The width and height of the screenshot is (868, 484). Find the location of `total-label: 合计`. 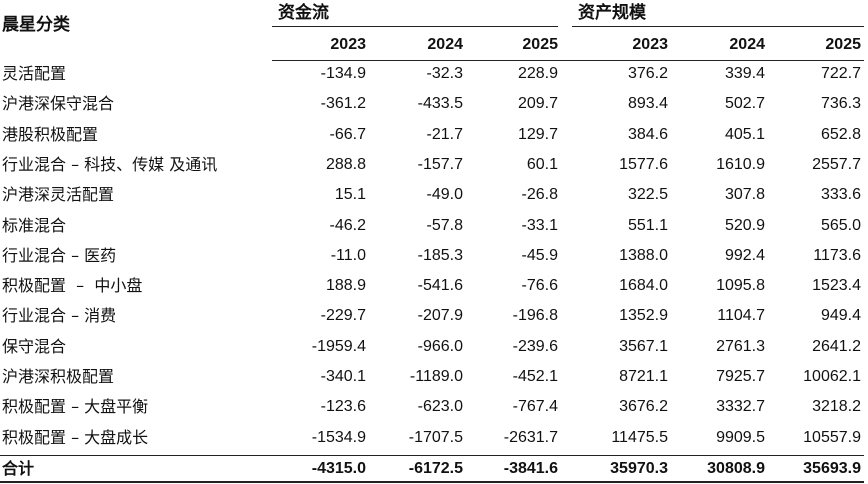

total-label: 合计 is located at coordinates (18, 468).